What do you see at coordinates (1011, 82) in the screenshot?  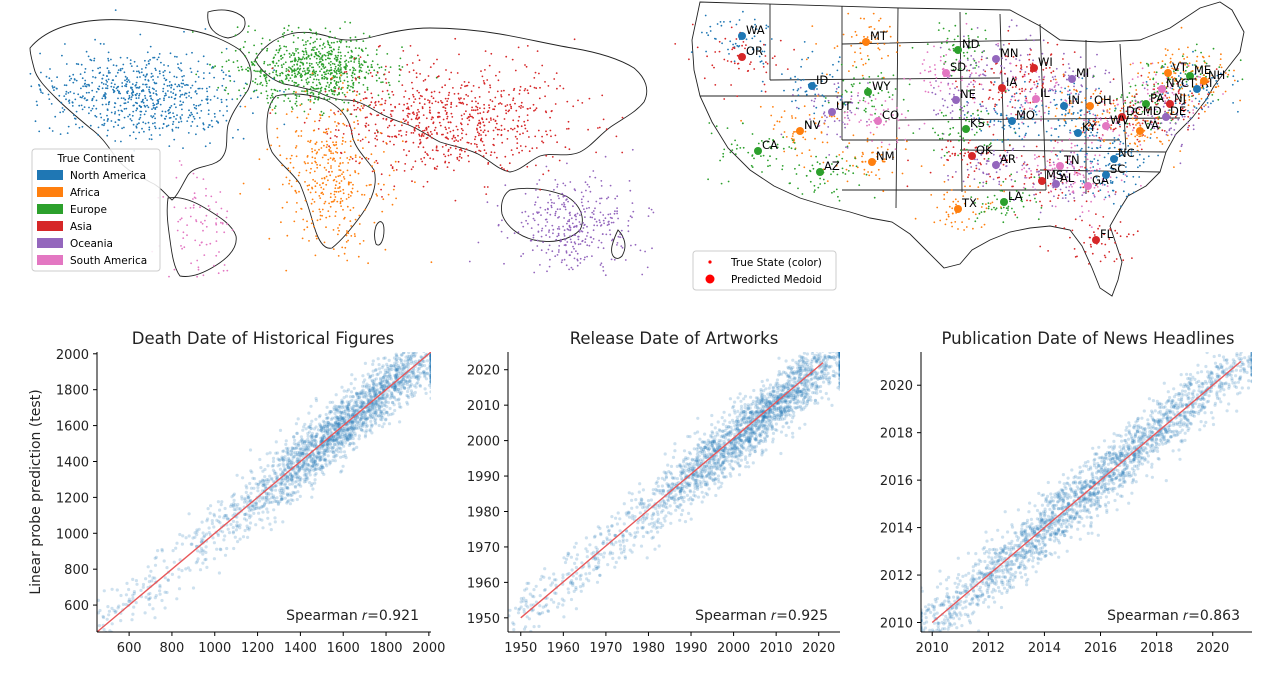 I see `state-label: IA` at bounding box center [1011, 82].